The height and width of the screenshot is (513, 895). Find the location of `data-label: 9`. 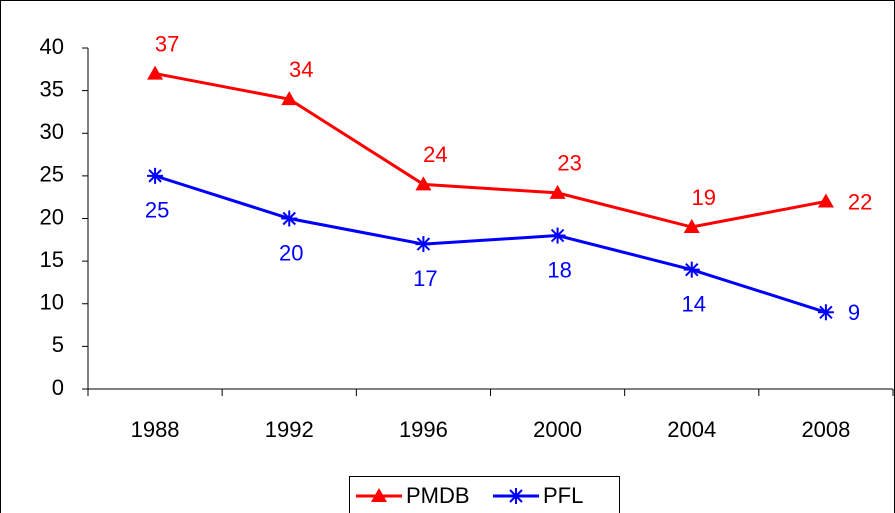

data-label: 9 is located at coordinates (854, 312).